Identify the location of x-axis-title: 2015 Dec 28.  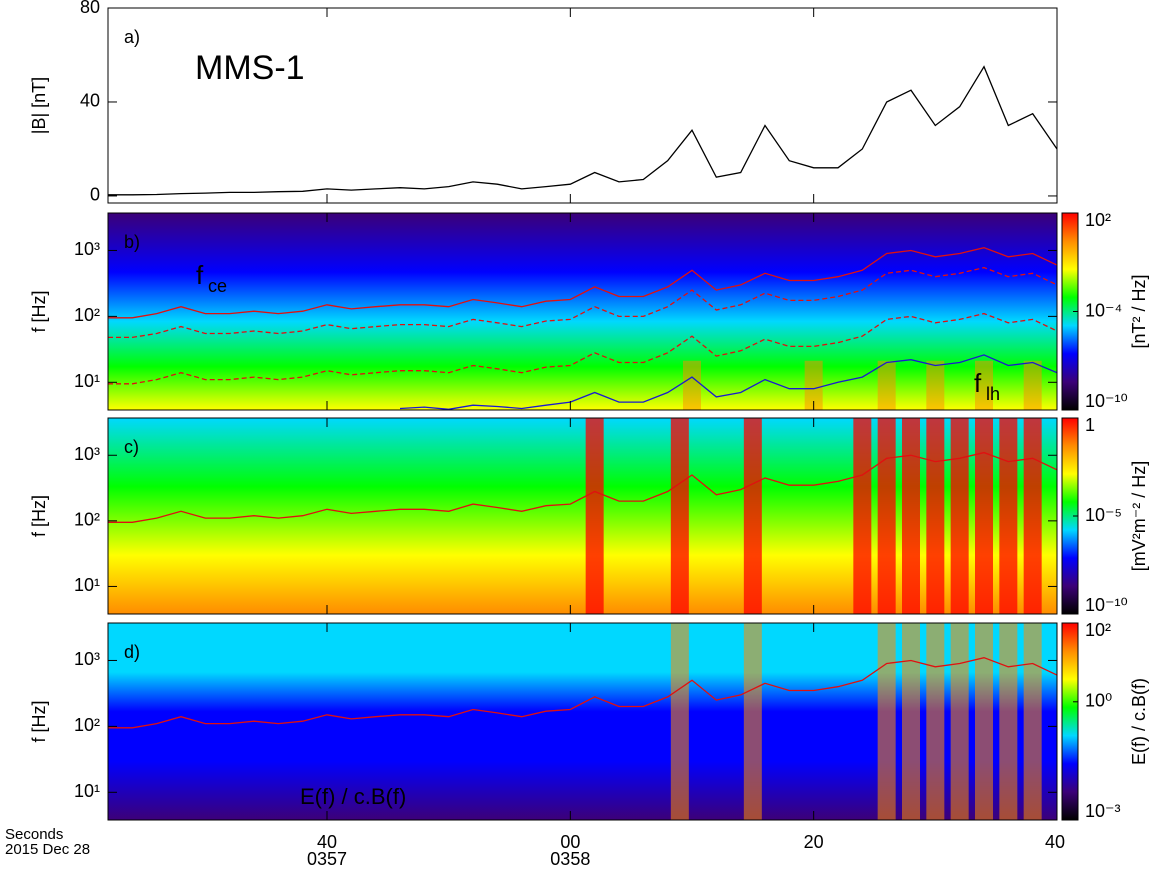
(47, 849).